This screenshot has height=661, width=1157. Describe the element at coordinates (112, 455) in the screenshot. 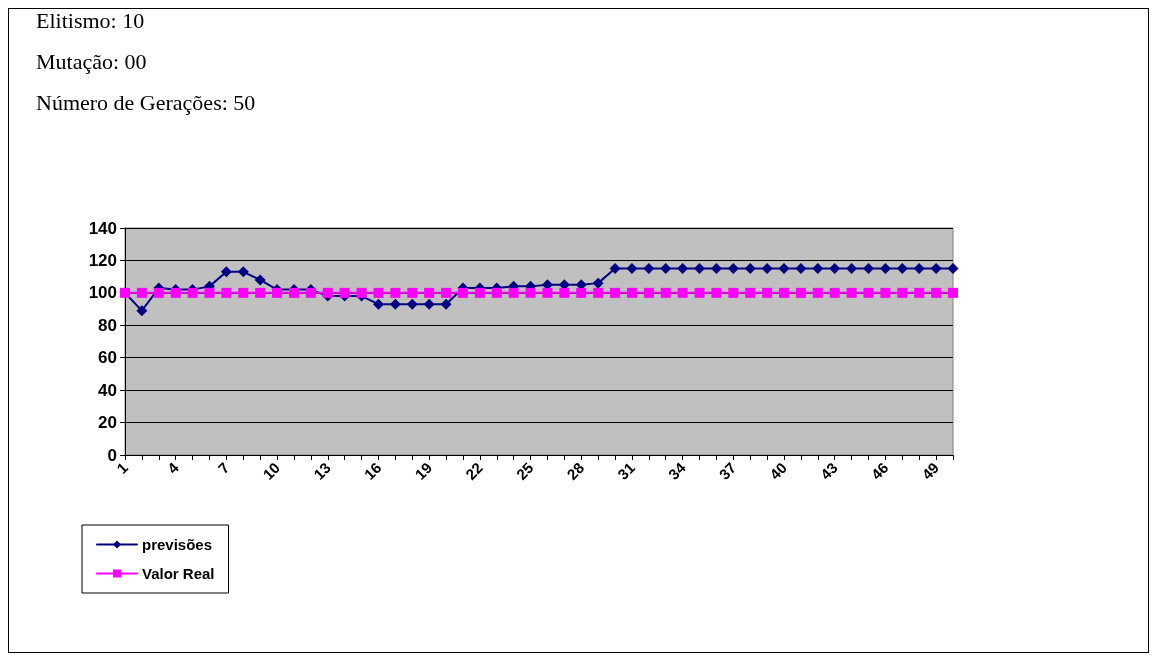

I see `y-tick-label: 0` at that location.